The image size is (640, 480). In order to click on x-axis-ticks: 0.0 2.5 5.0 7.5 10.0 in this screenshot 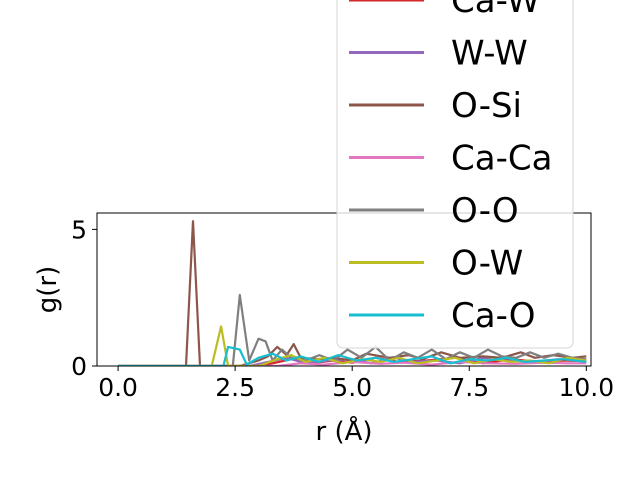, I will do `click(356, 384)`.